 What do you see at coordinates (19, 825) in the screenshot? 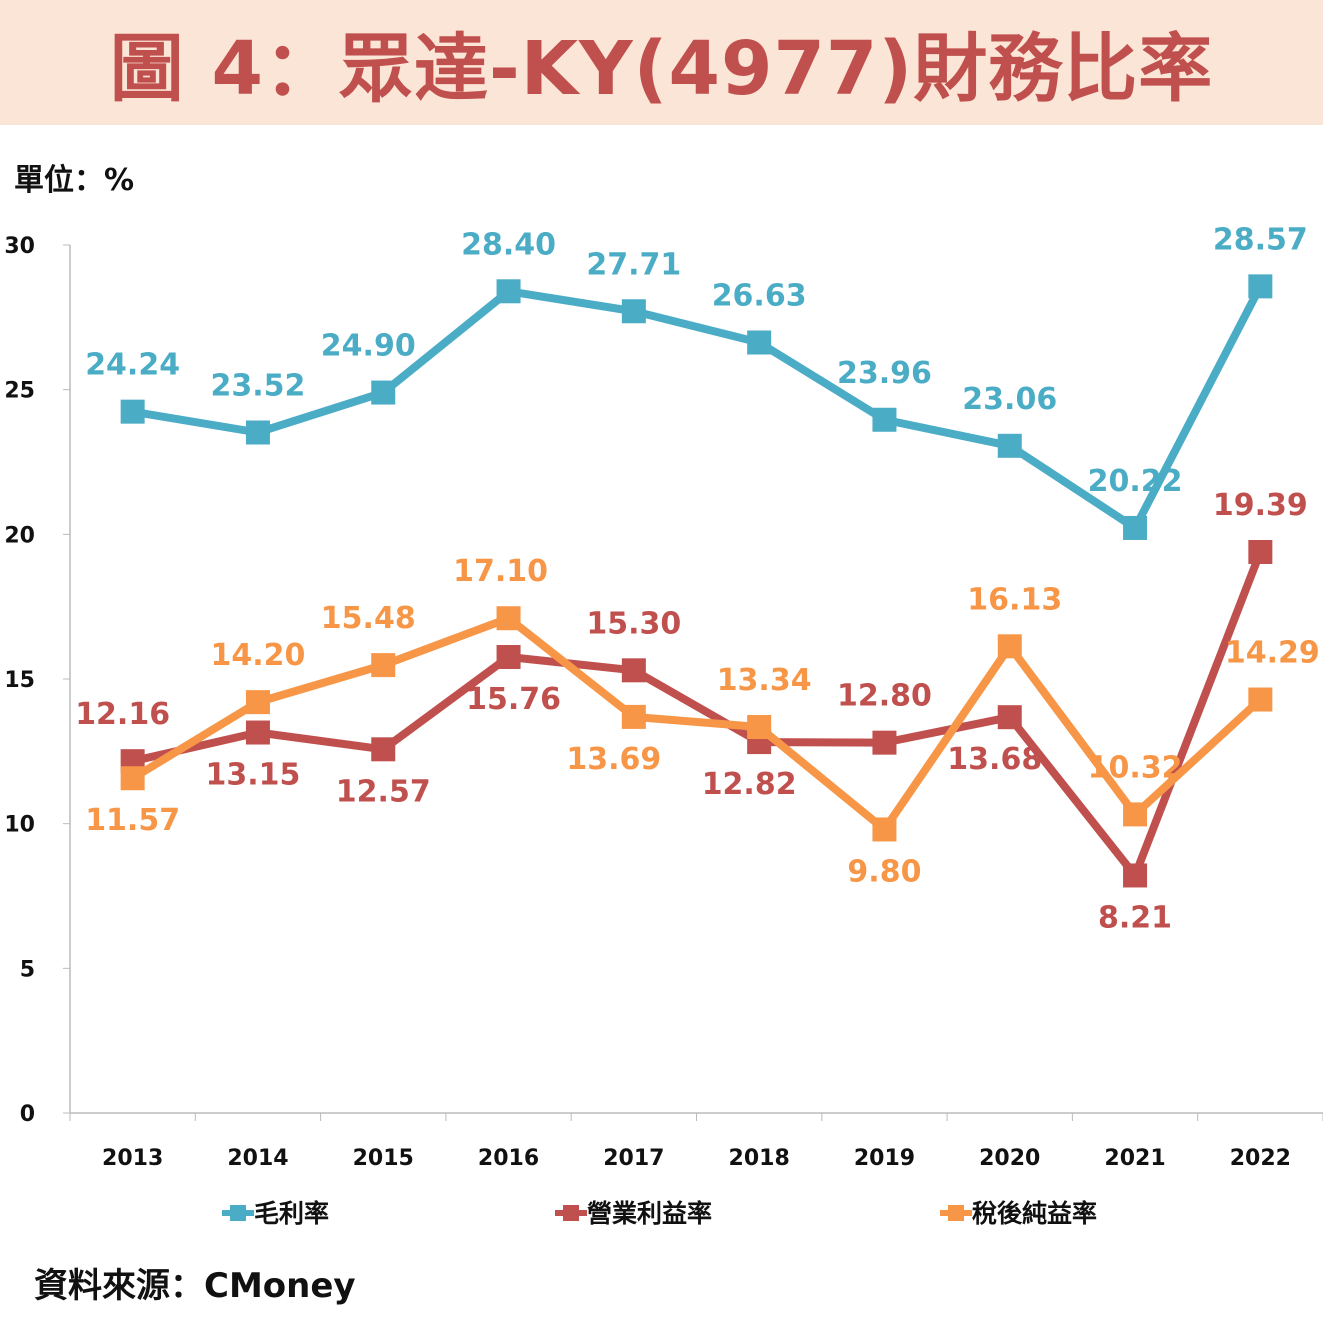
I see `y-tick-label: 10` at bounding box center [19, 825].